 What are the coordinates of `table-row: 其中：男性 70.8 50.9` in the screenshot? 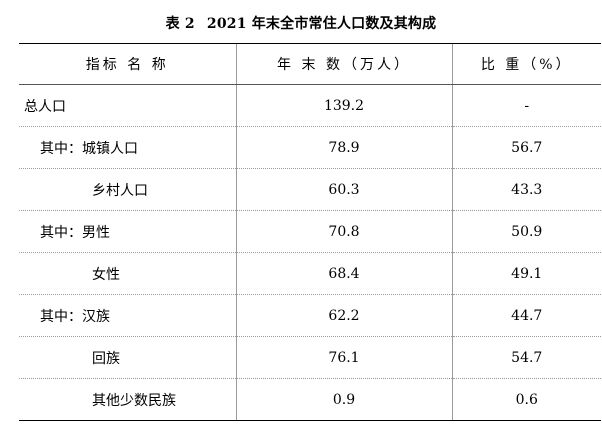 It's located at (310, 231).